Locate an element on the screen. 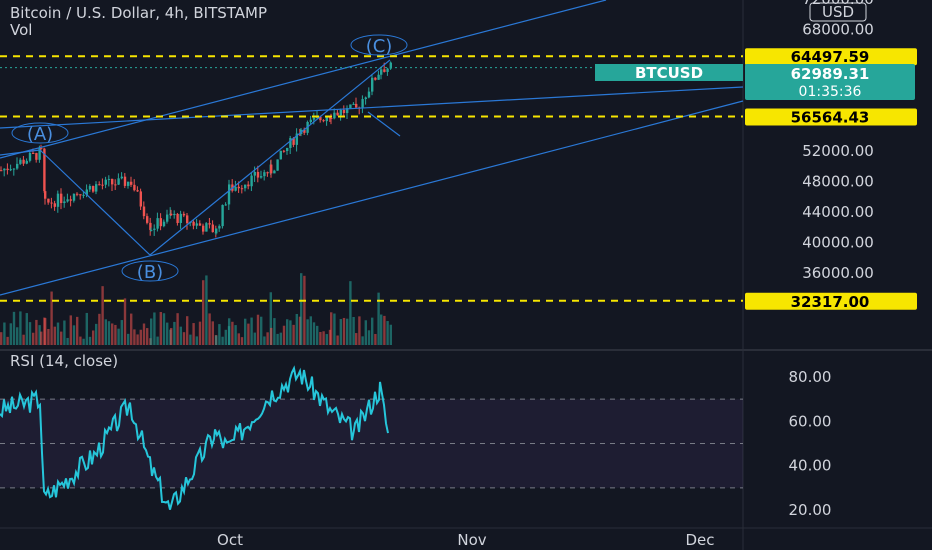  trendline is located at coordinates (384, 124).